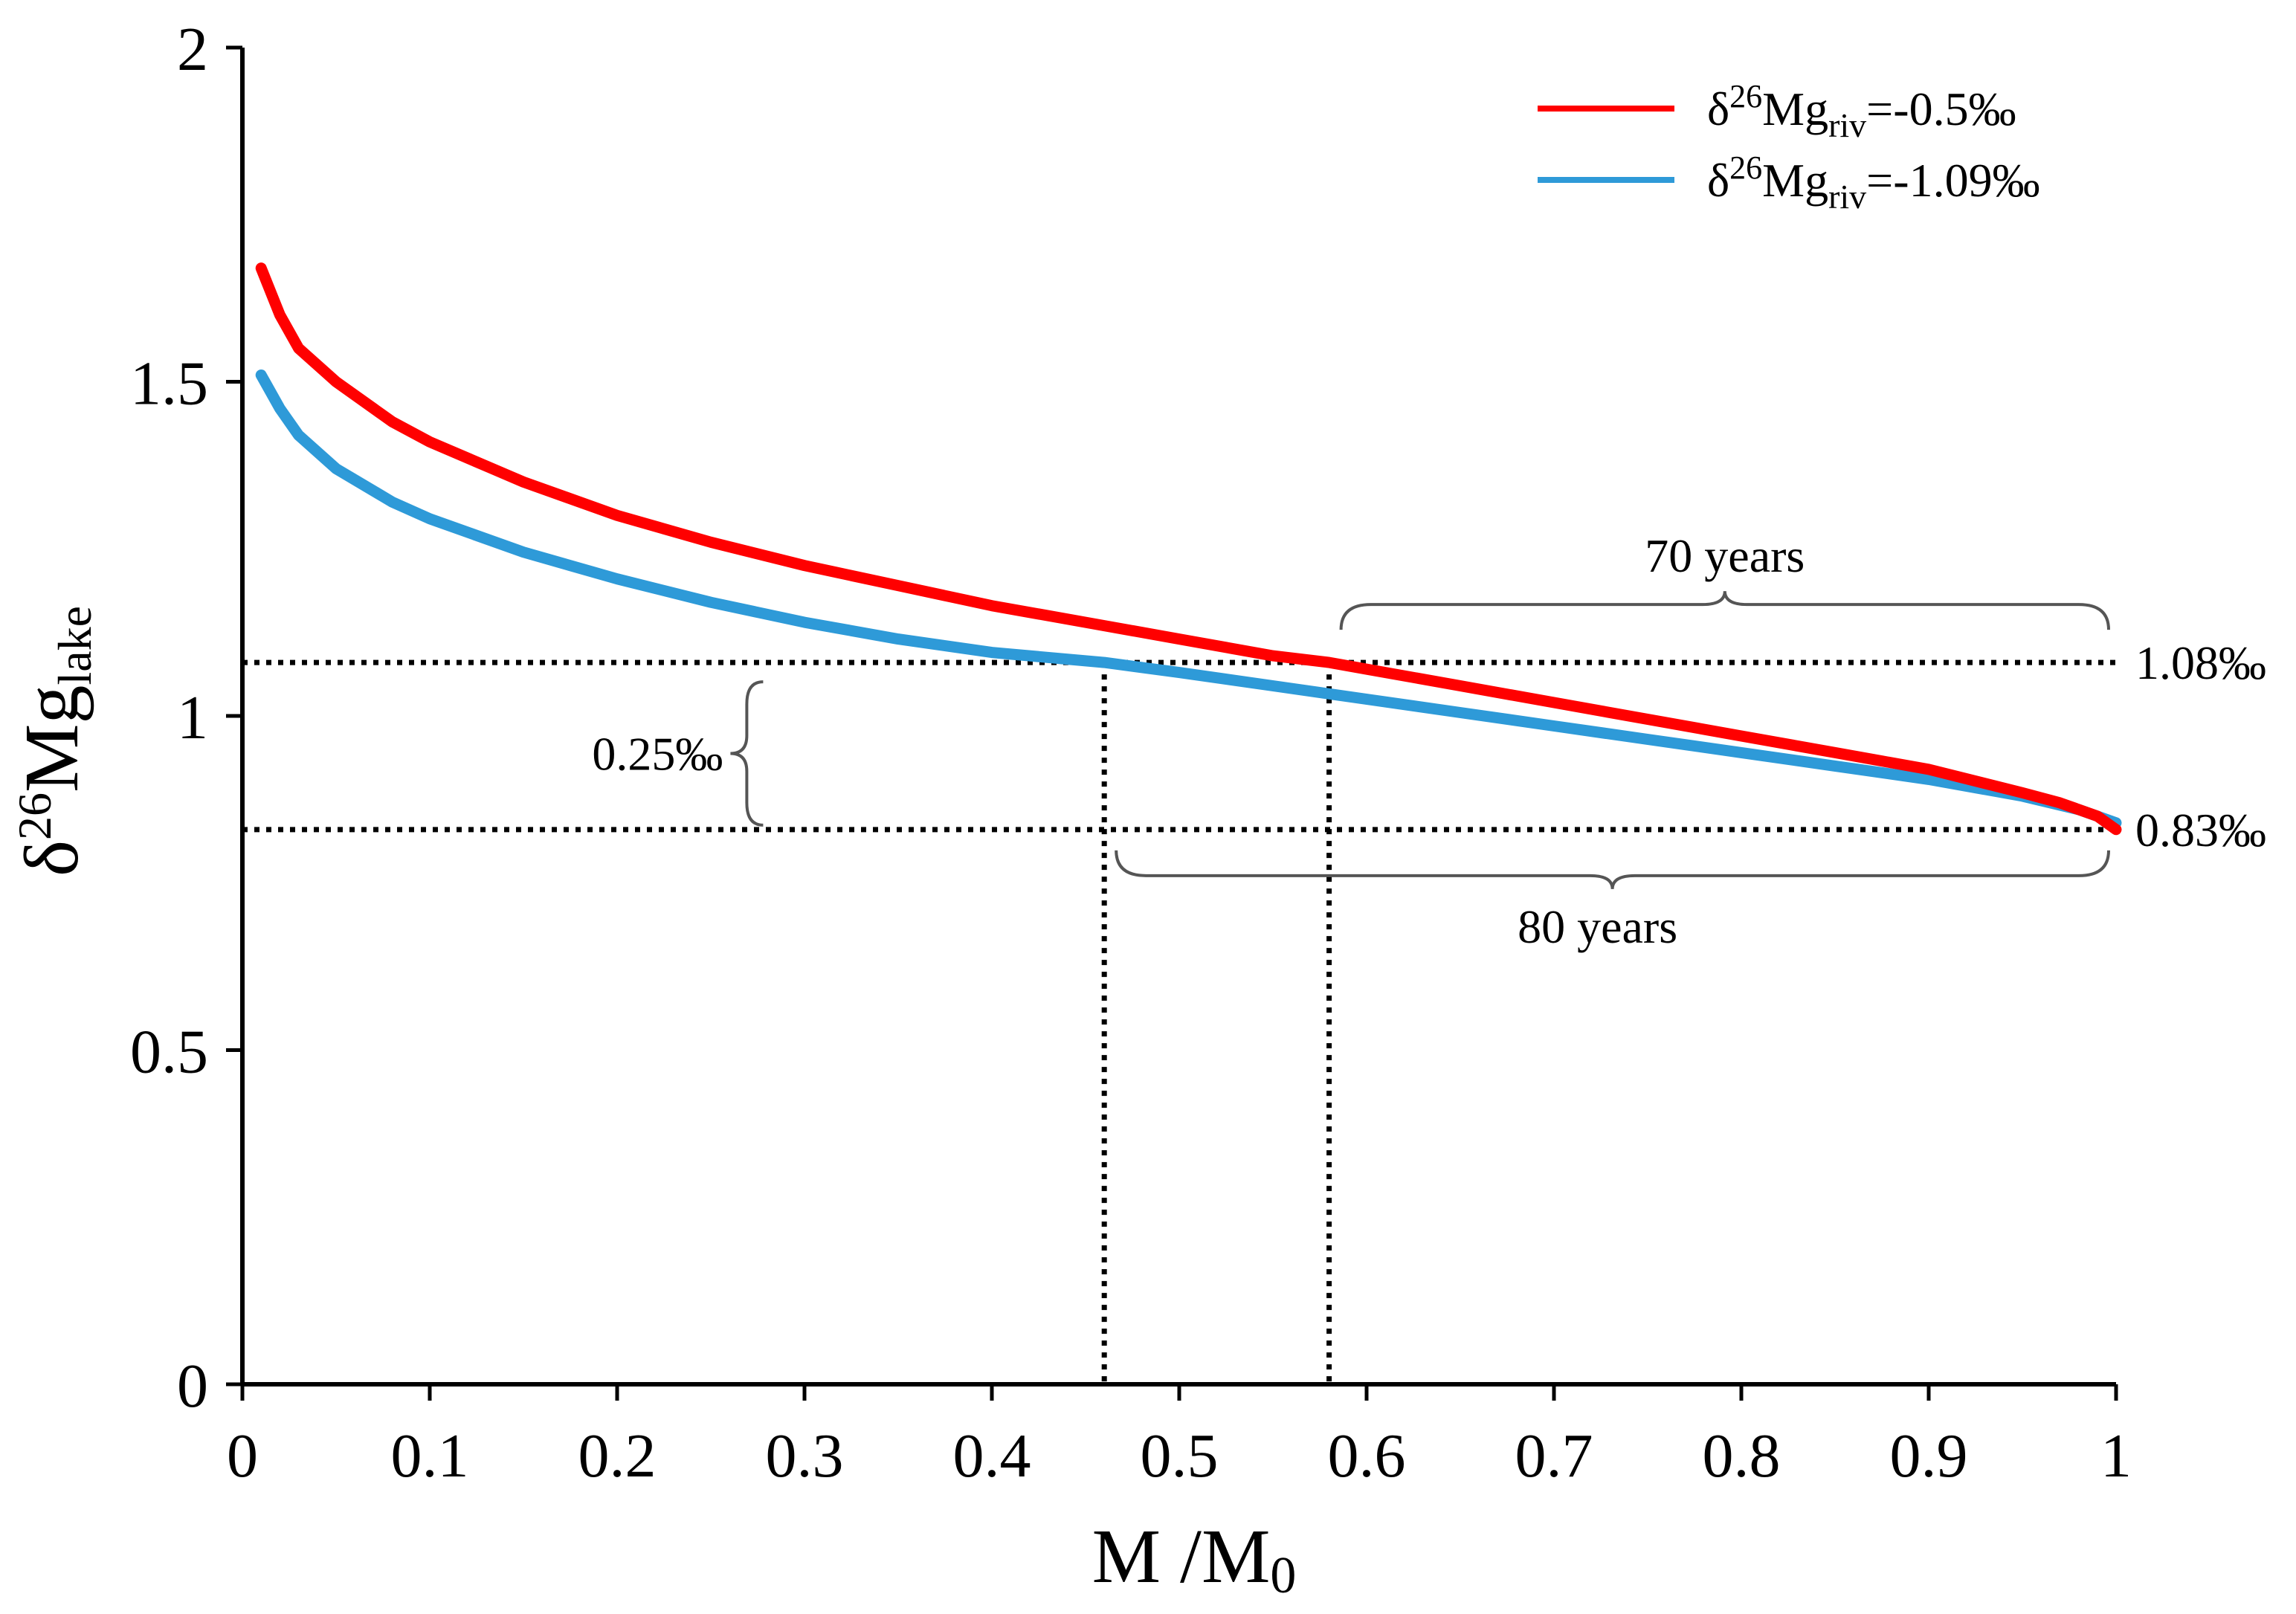 This screenshot has width=2296, height=1614. What do you see at coordinates (1862, 111) in the screenshot?
I see `legend-label-1: δ26Mgriv=-0.5‰` at bounding box center [1862, 111].